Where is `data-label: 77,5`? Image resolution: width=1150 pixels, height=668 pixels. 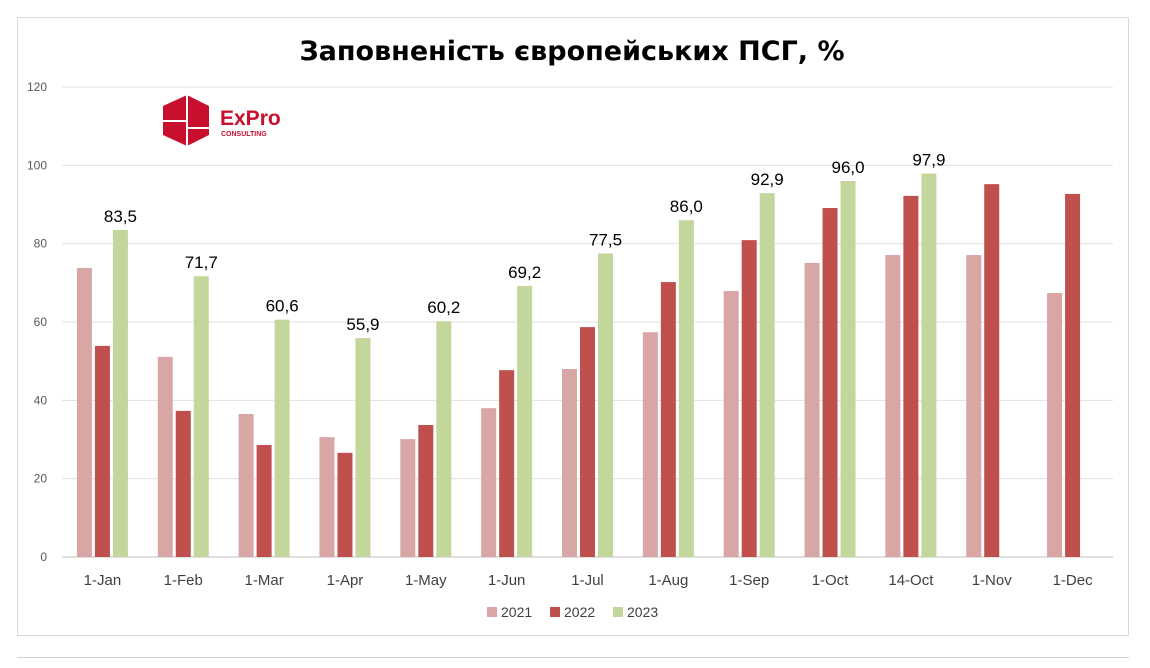
data-label: 77,5 is located at coordinates (605, 239).